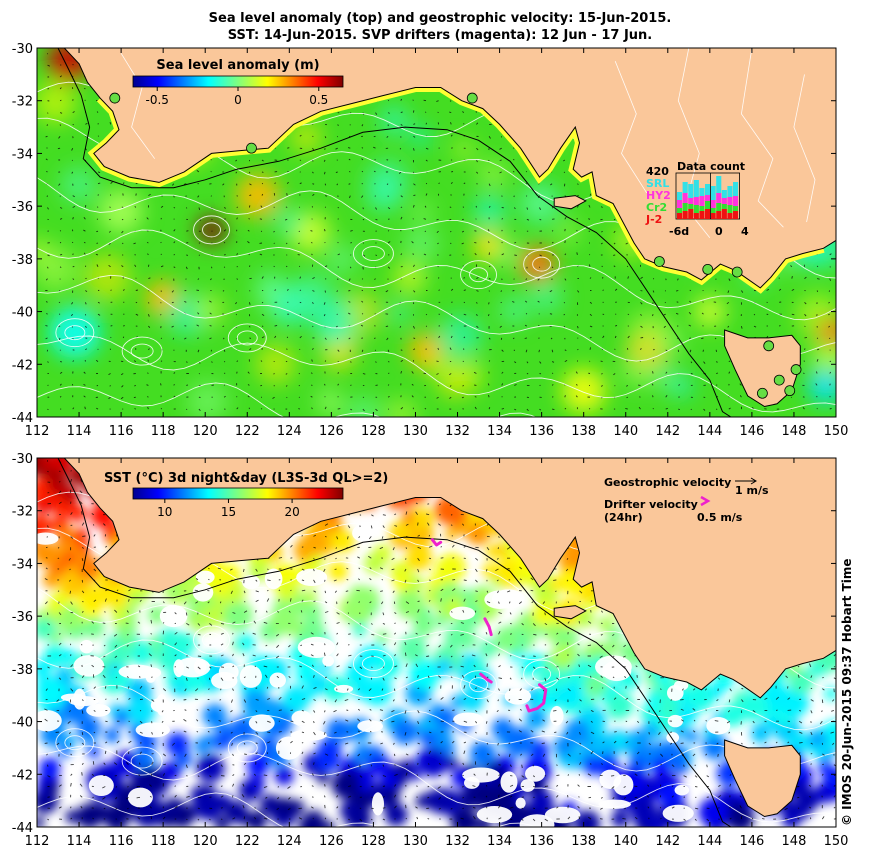 This screenshot has width=880, height=860. What do you see at coordinates (318, 100) in the screenshot?
I see `colorbar-tick-label: 0.5` at bounding box center [318, 100].